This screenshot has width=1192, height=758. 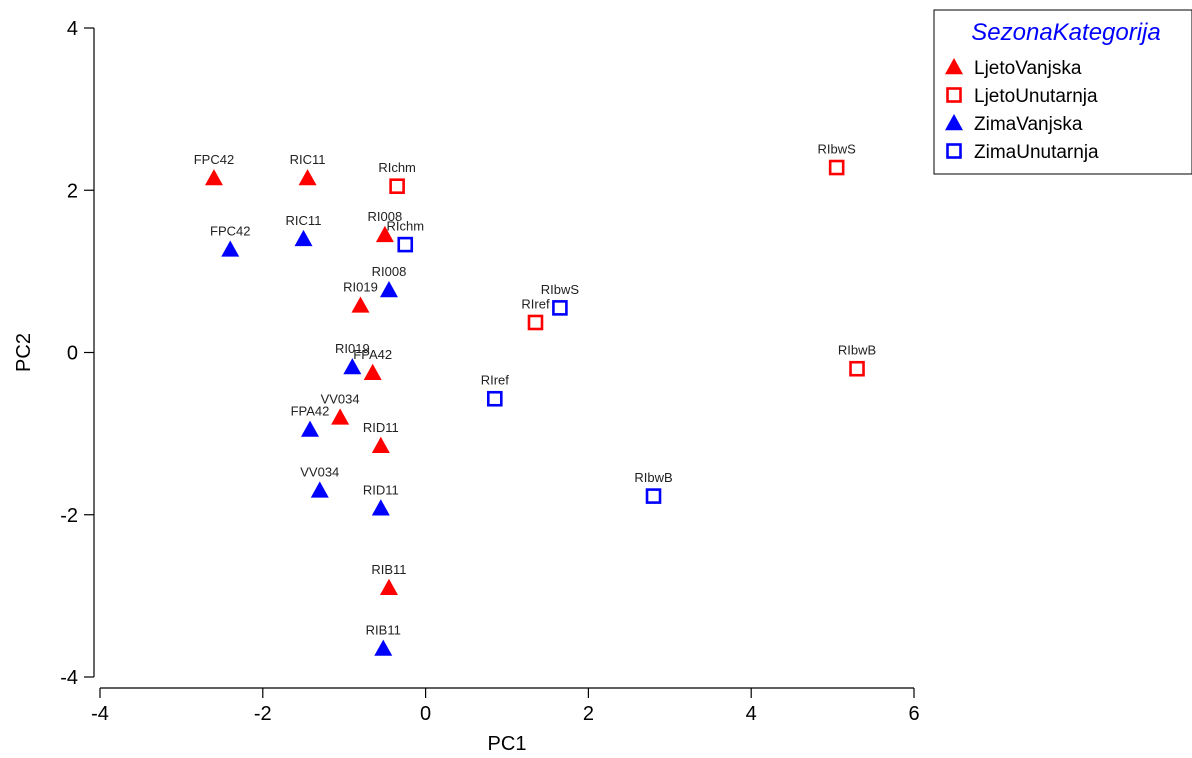 What do you see at coordinates (1028, 124) in the screenshot?
I see `legend-label: ZimaVanjska` at bounding box center [1028, 124].